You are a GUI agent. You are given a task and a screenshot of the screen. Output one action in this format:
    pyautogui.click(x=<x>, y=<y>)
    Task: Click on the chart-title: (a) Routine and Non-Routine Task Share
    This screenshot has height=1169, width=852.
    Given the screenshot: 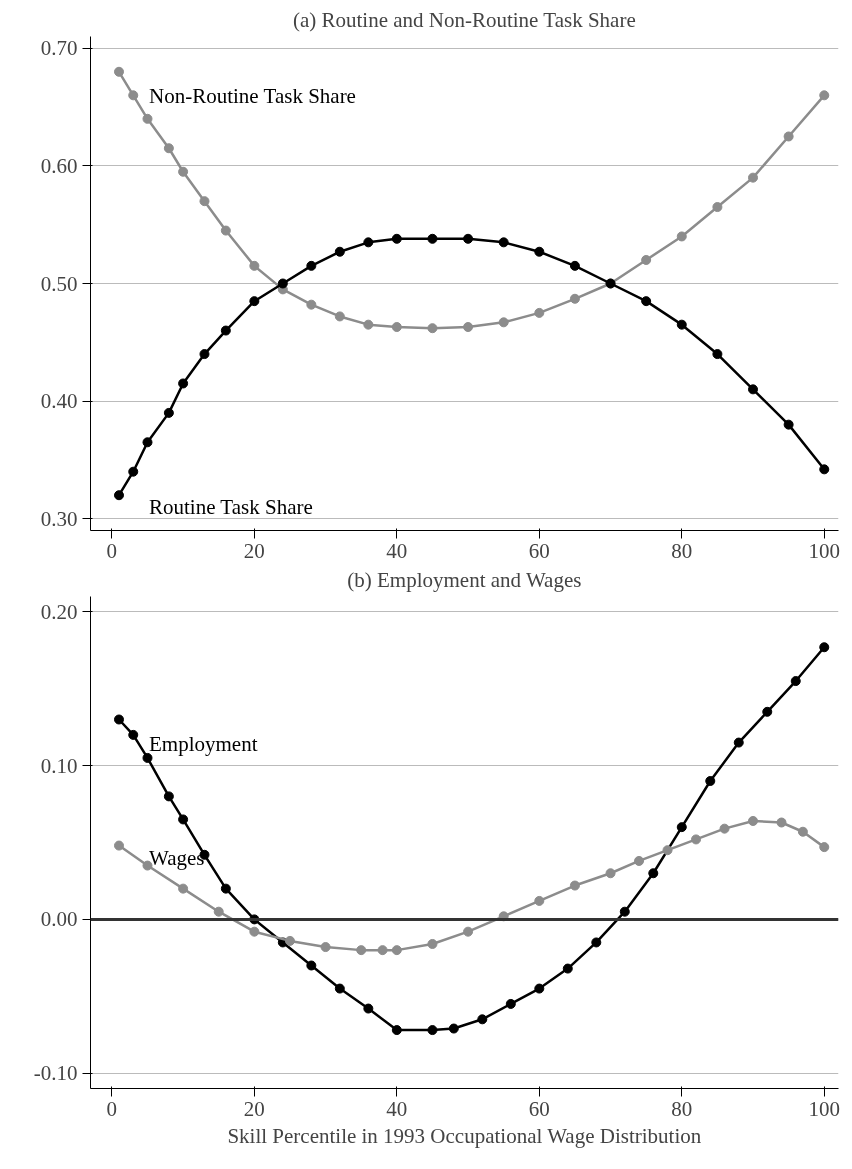 What is the action you would take?
    pyautogui.click(x=464, y=19)
    